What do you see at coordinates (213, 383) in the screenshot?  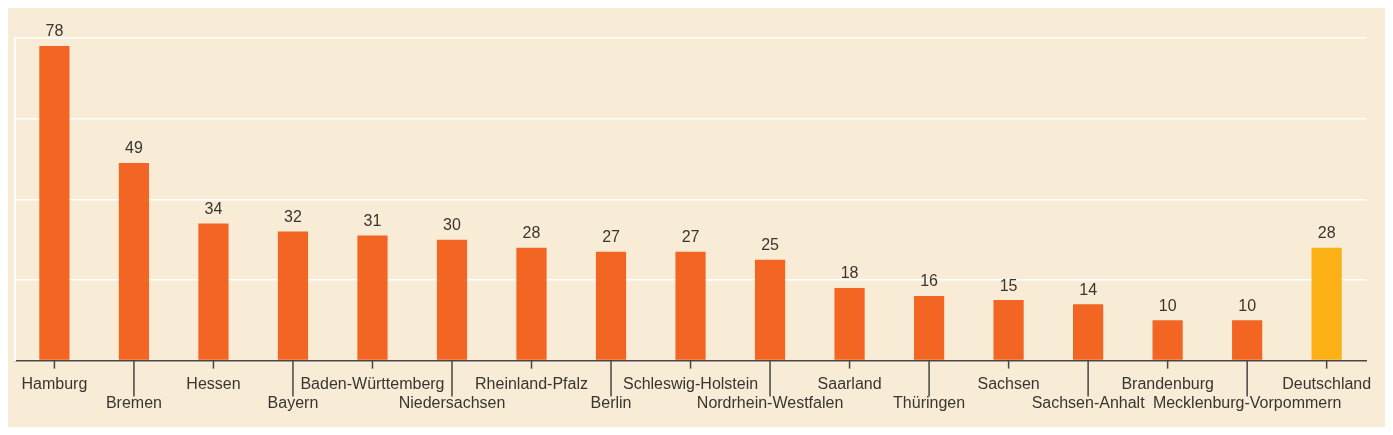 I see `x-tick-label: Hessen` at bounding box center [213, 383].